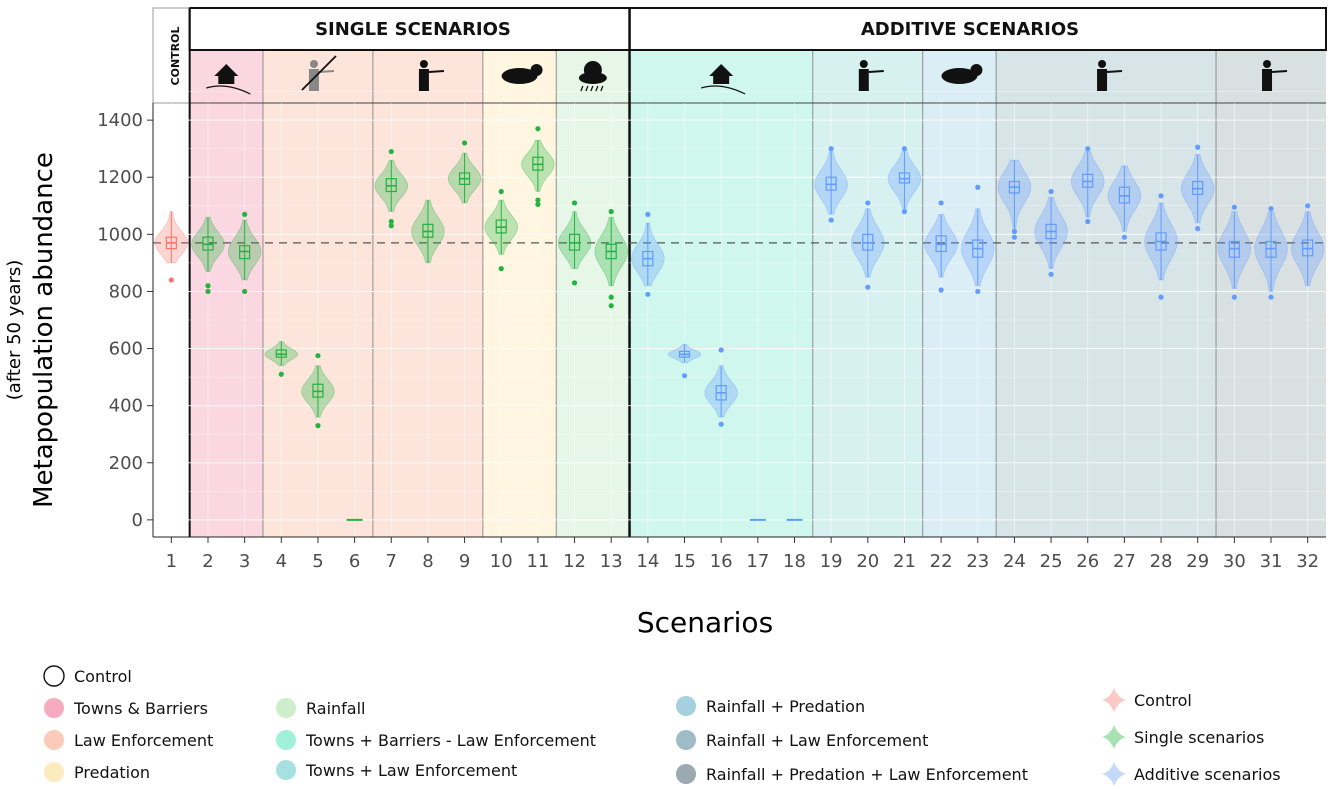  I want to click on legend-label: Law Enforcement, so click(143, 740).